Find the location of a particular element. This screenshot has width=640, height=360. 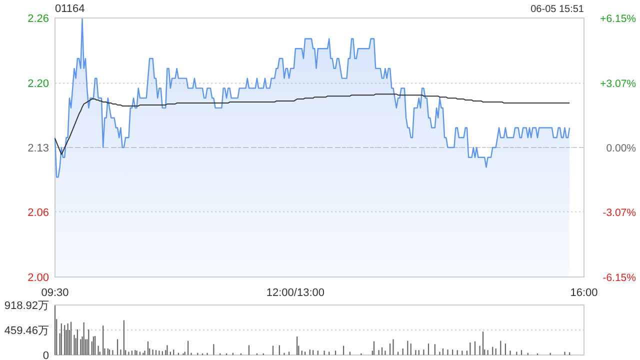

x-tick-label: 09:30 is located at coordinates (55, 293).